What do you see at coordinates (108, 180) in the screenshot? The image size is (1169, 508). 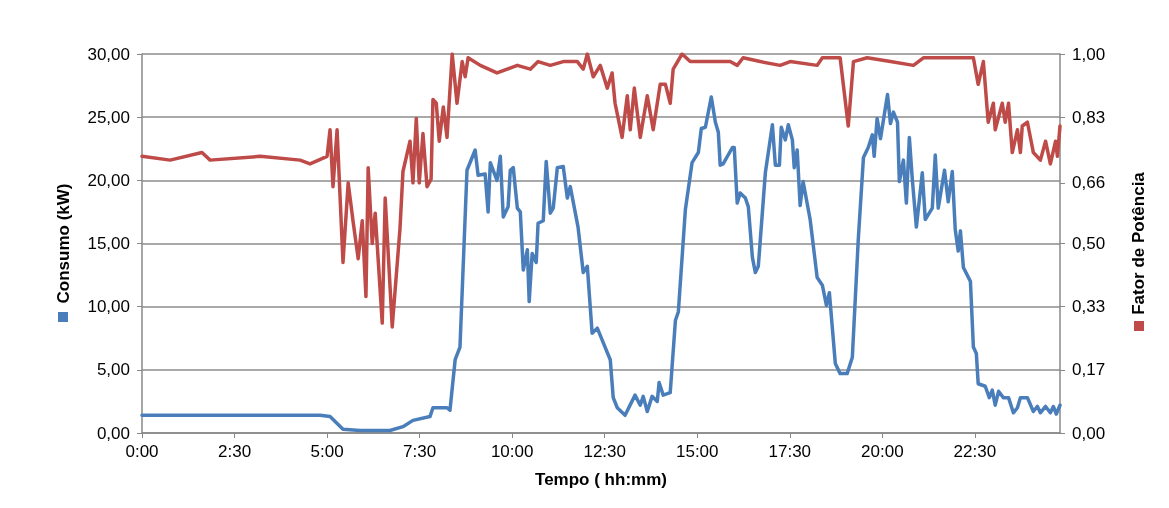 I see `y-tick-label: 20,00` at bounding box center [108, 180].